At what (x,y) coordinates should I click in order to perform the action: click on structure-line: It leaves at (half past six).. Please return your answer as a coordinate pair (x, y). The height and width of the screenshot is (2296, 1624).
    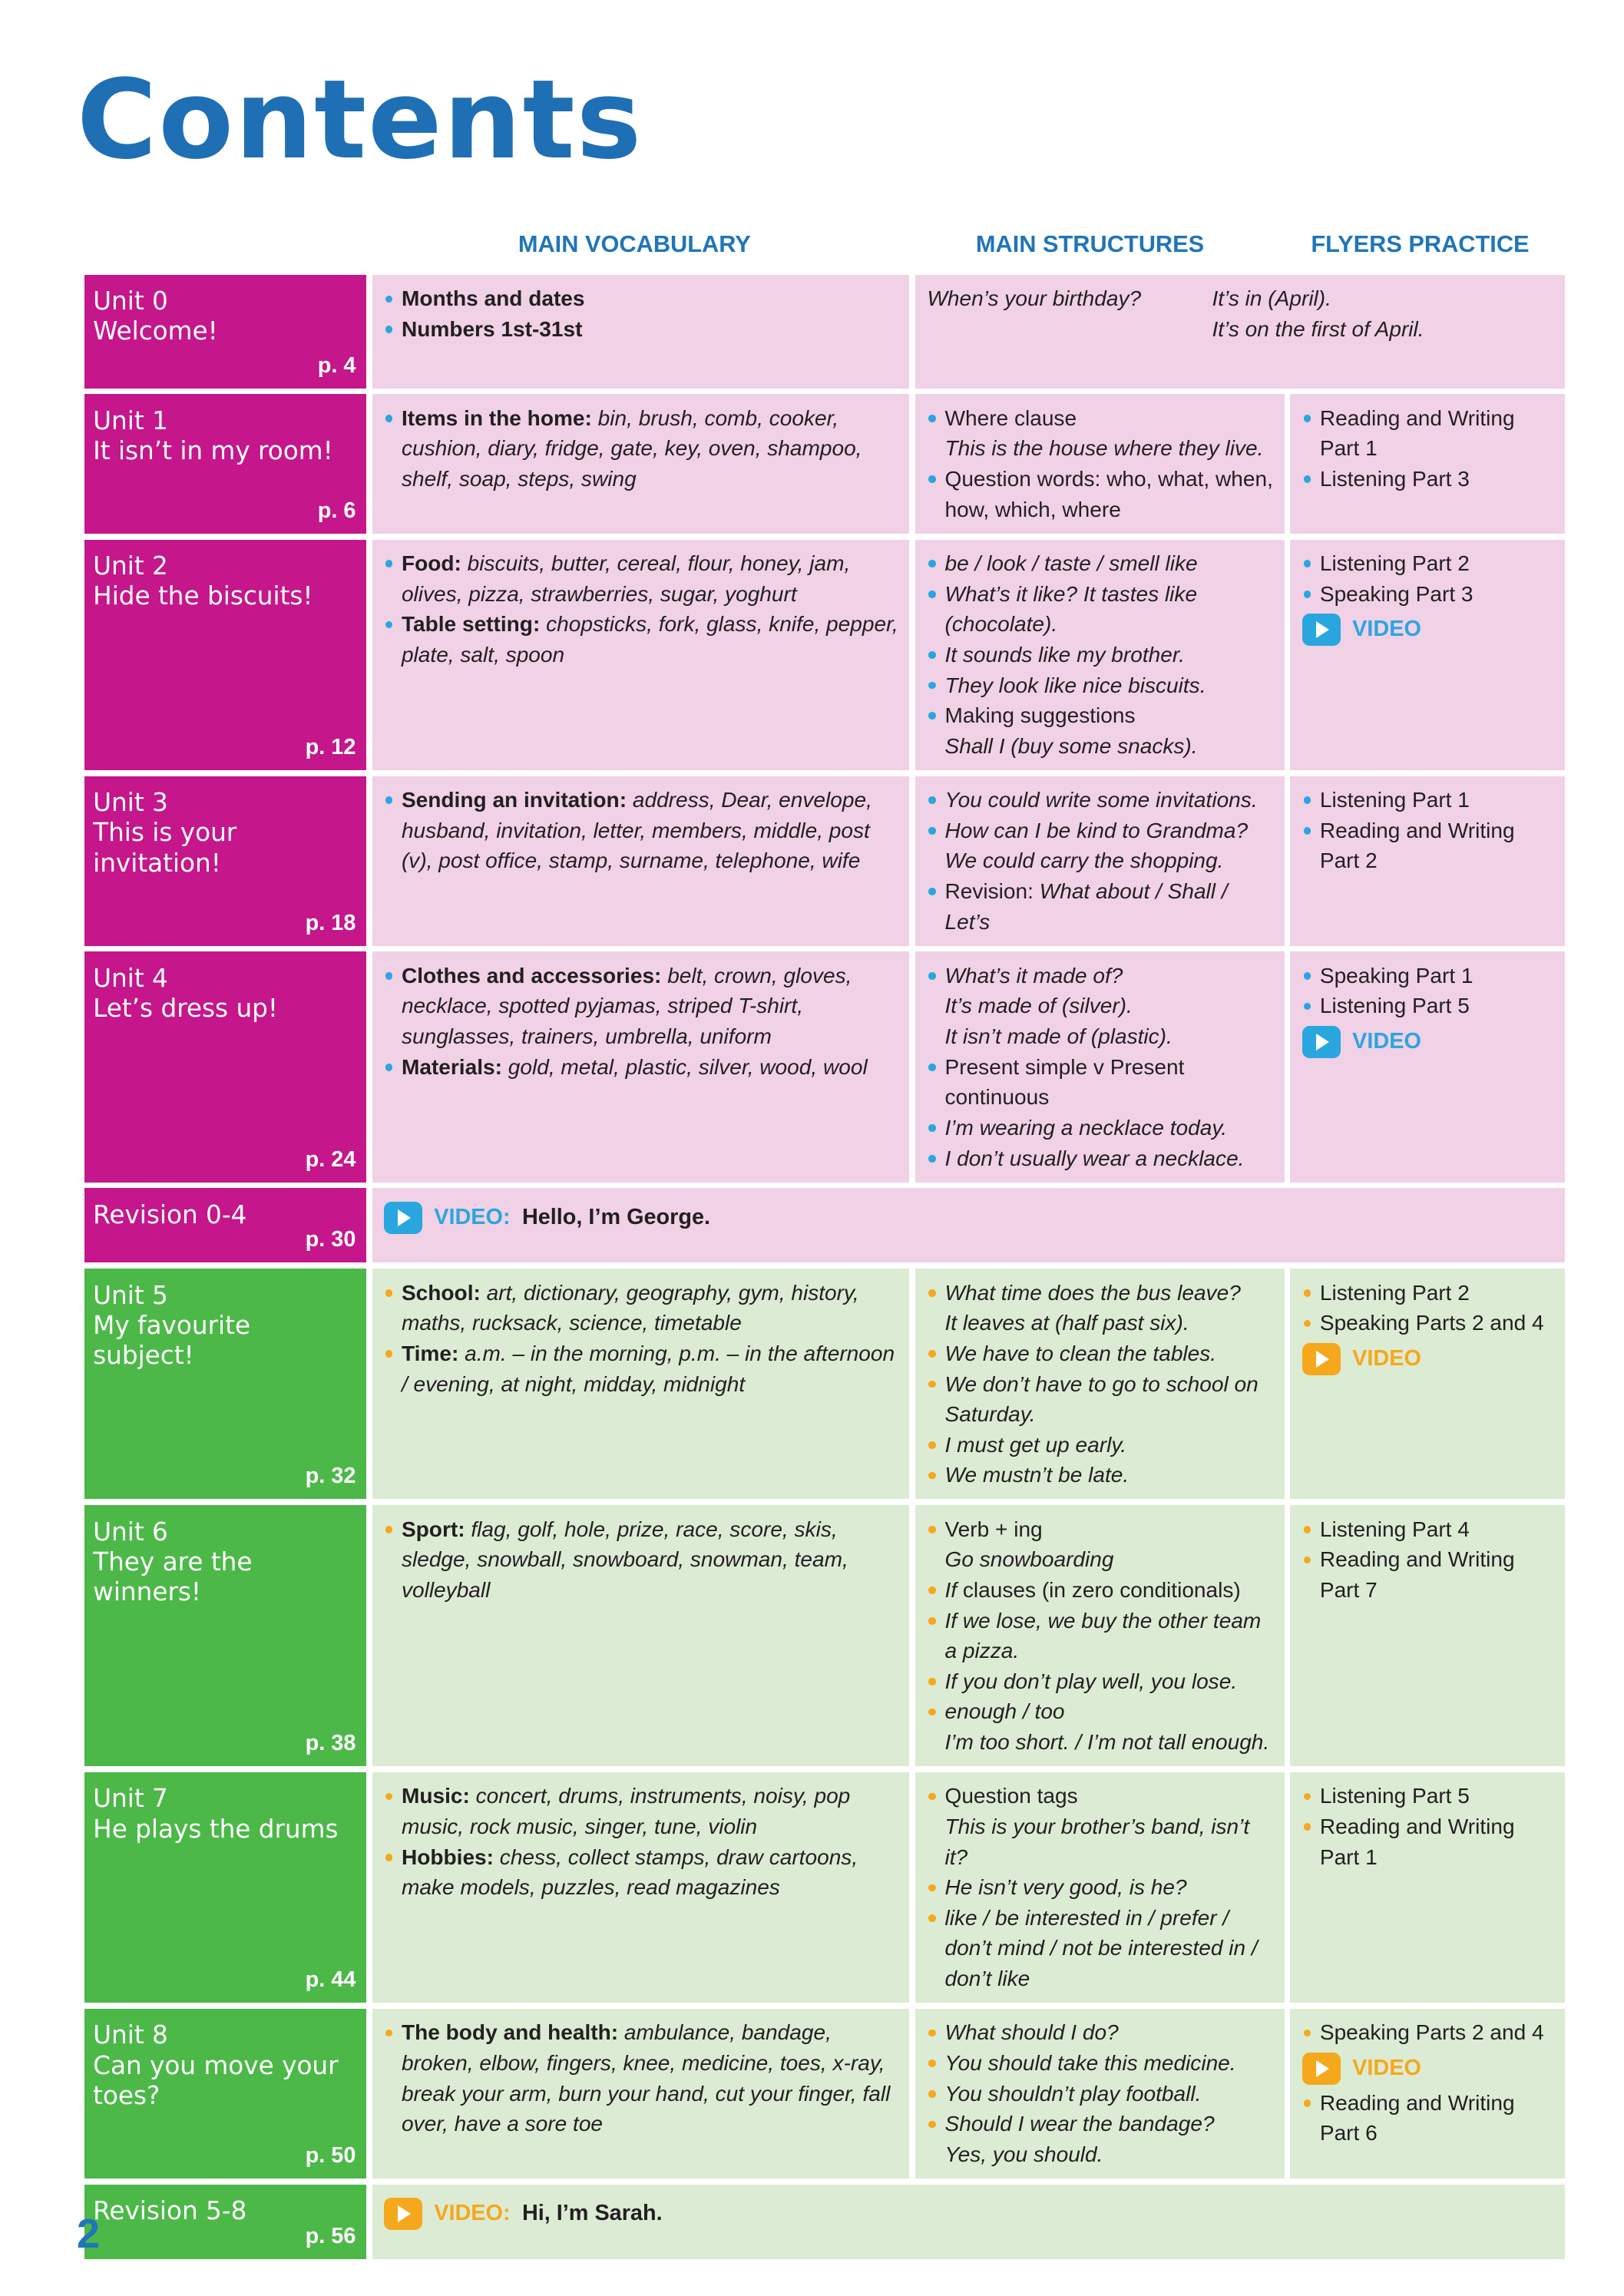
    Looking at the image, I should click on (1110, 1323).